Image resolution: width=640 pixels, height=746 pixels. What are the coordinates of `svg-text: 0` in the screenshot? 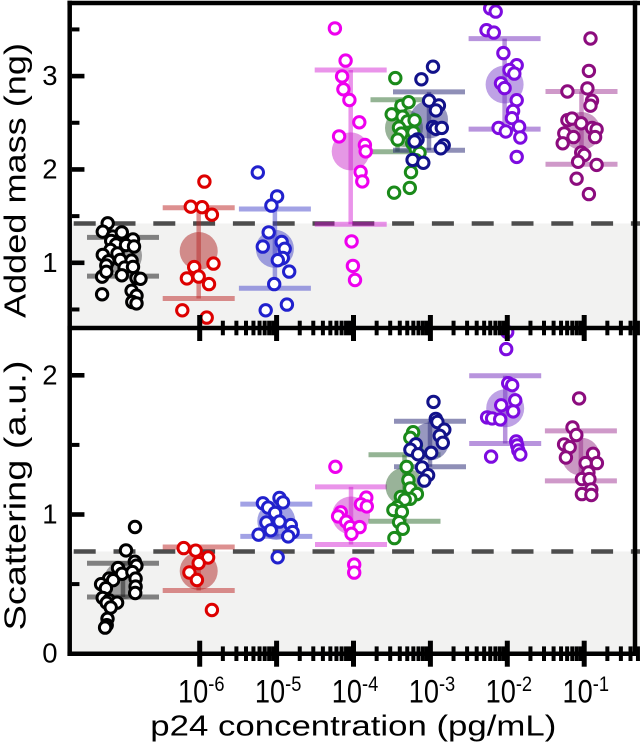 It's located at (49, 653).